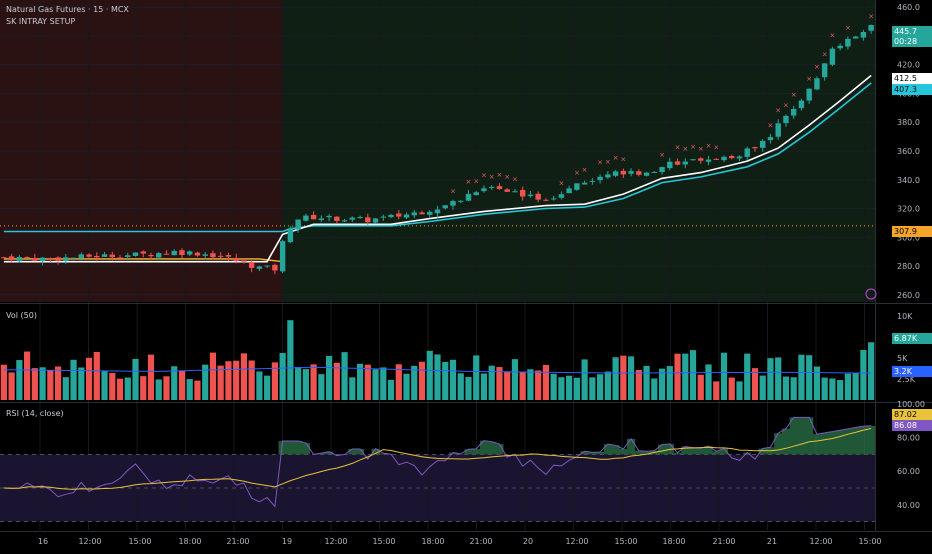 The width and height of the screenshot is (932, 554). Describe the element at coordinates (41, 21) in the screenshot. I see `indicator-name: SK INTRAY SETUP` at that location.